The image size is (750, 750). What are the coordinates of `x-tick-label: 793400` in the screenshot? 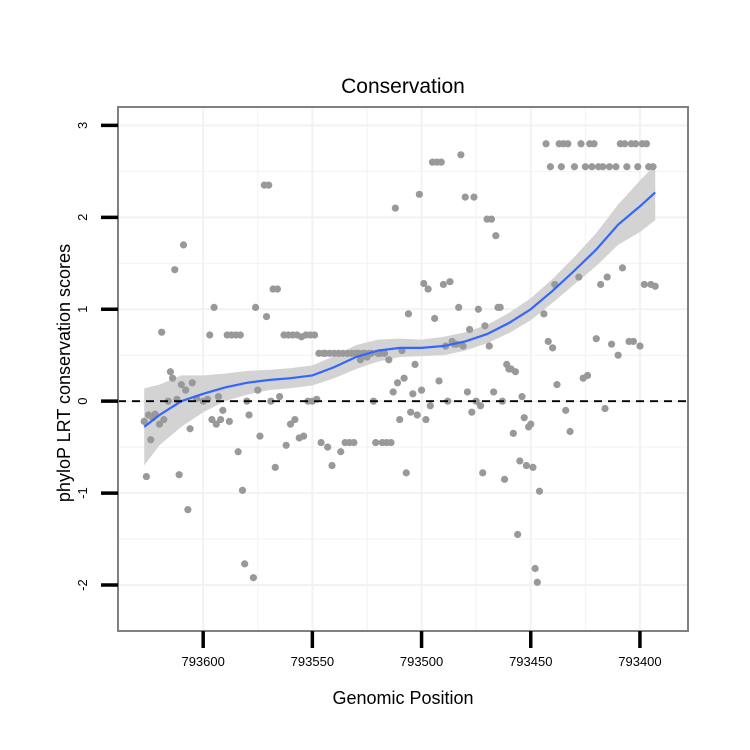 It's located at (639, 661).